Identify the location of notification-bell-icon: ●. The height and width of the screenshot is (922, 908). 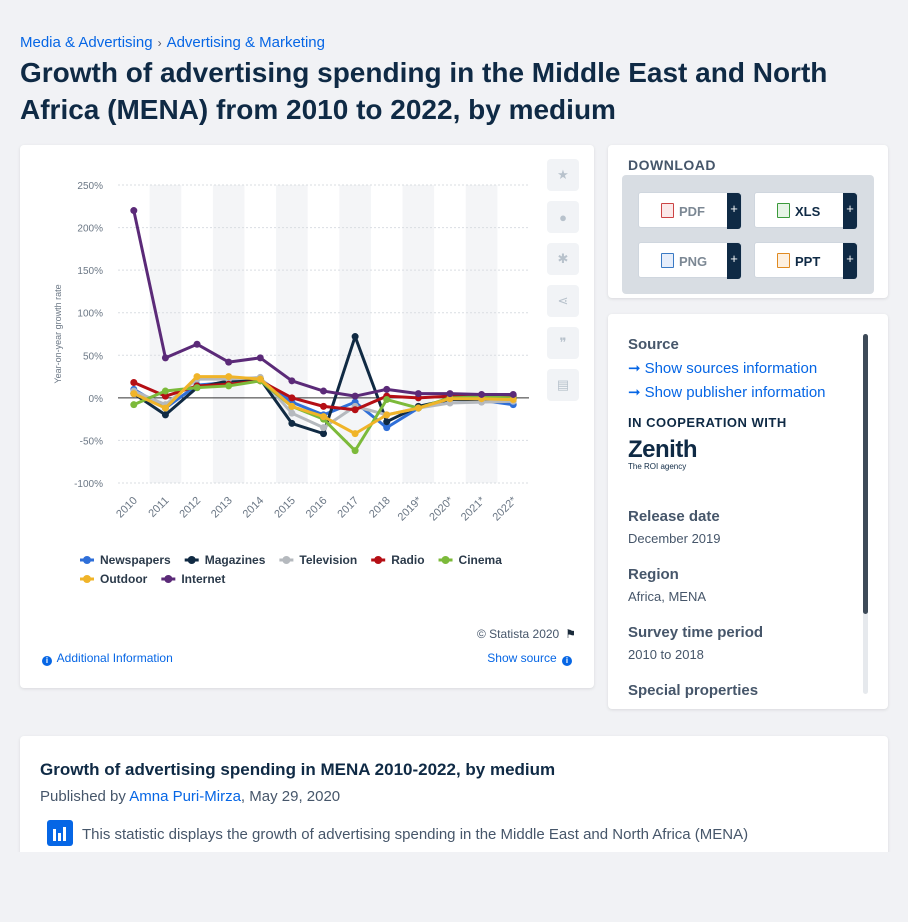
(563, 217).